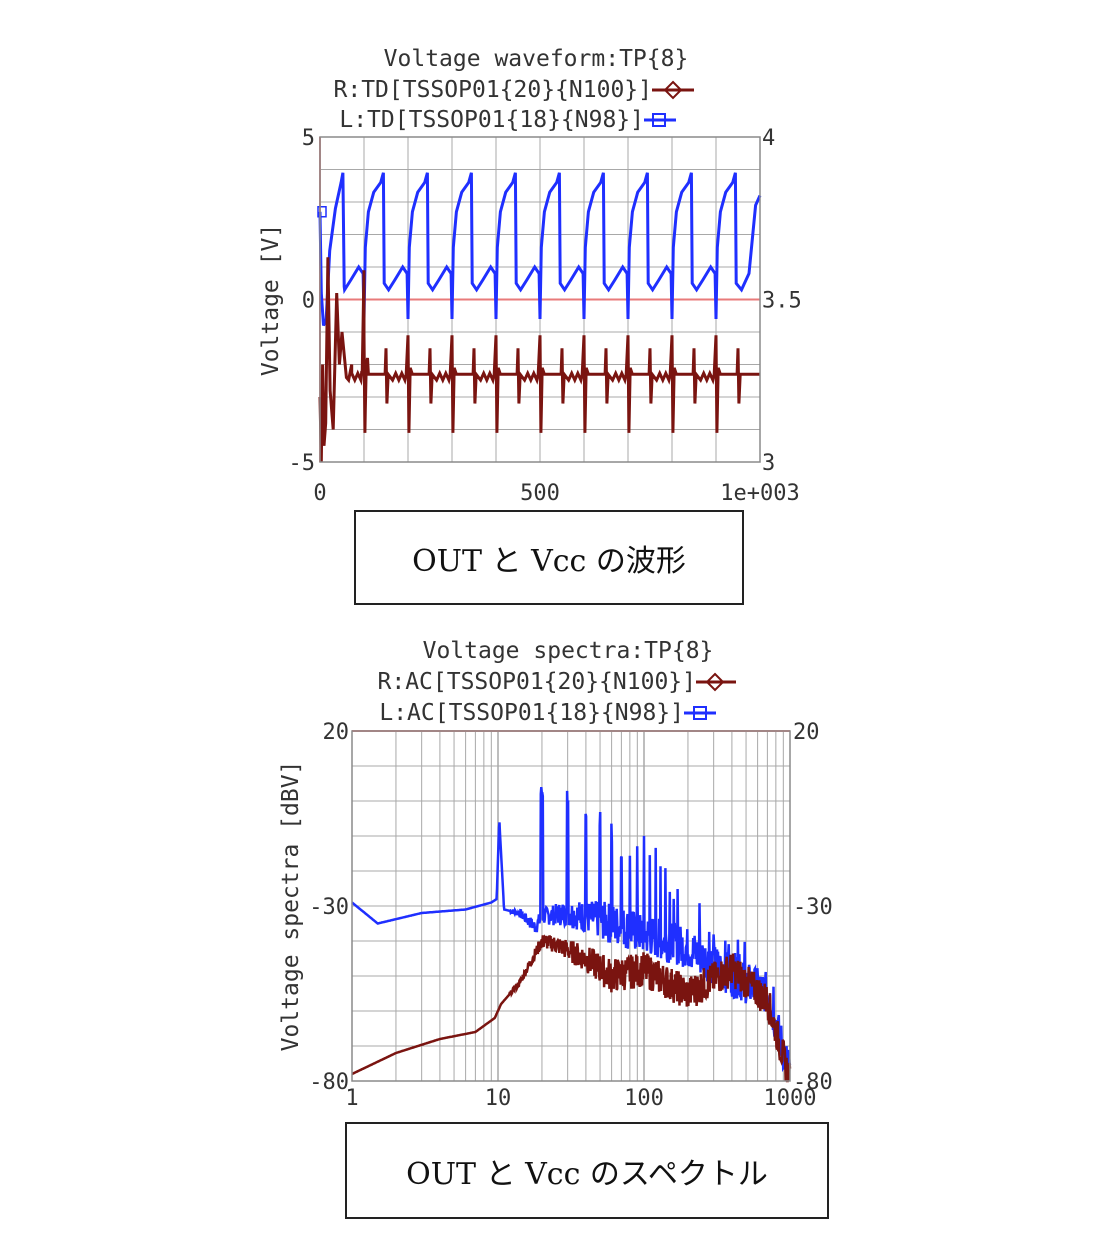 This screenshot has height=1240, width=1100. I want to click on waveform-series-red, so click(539, 360).